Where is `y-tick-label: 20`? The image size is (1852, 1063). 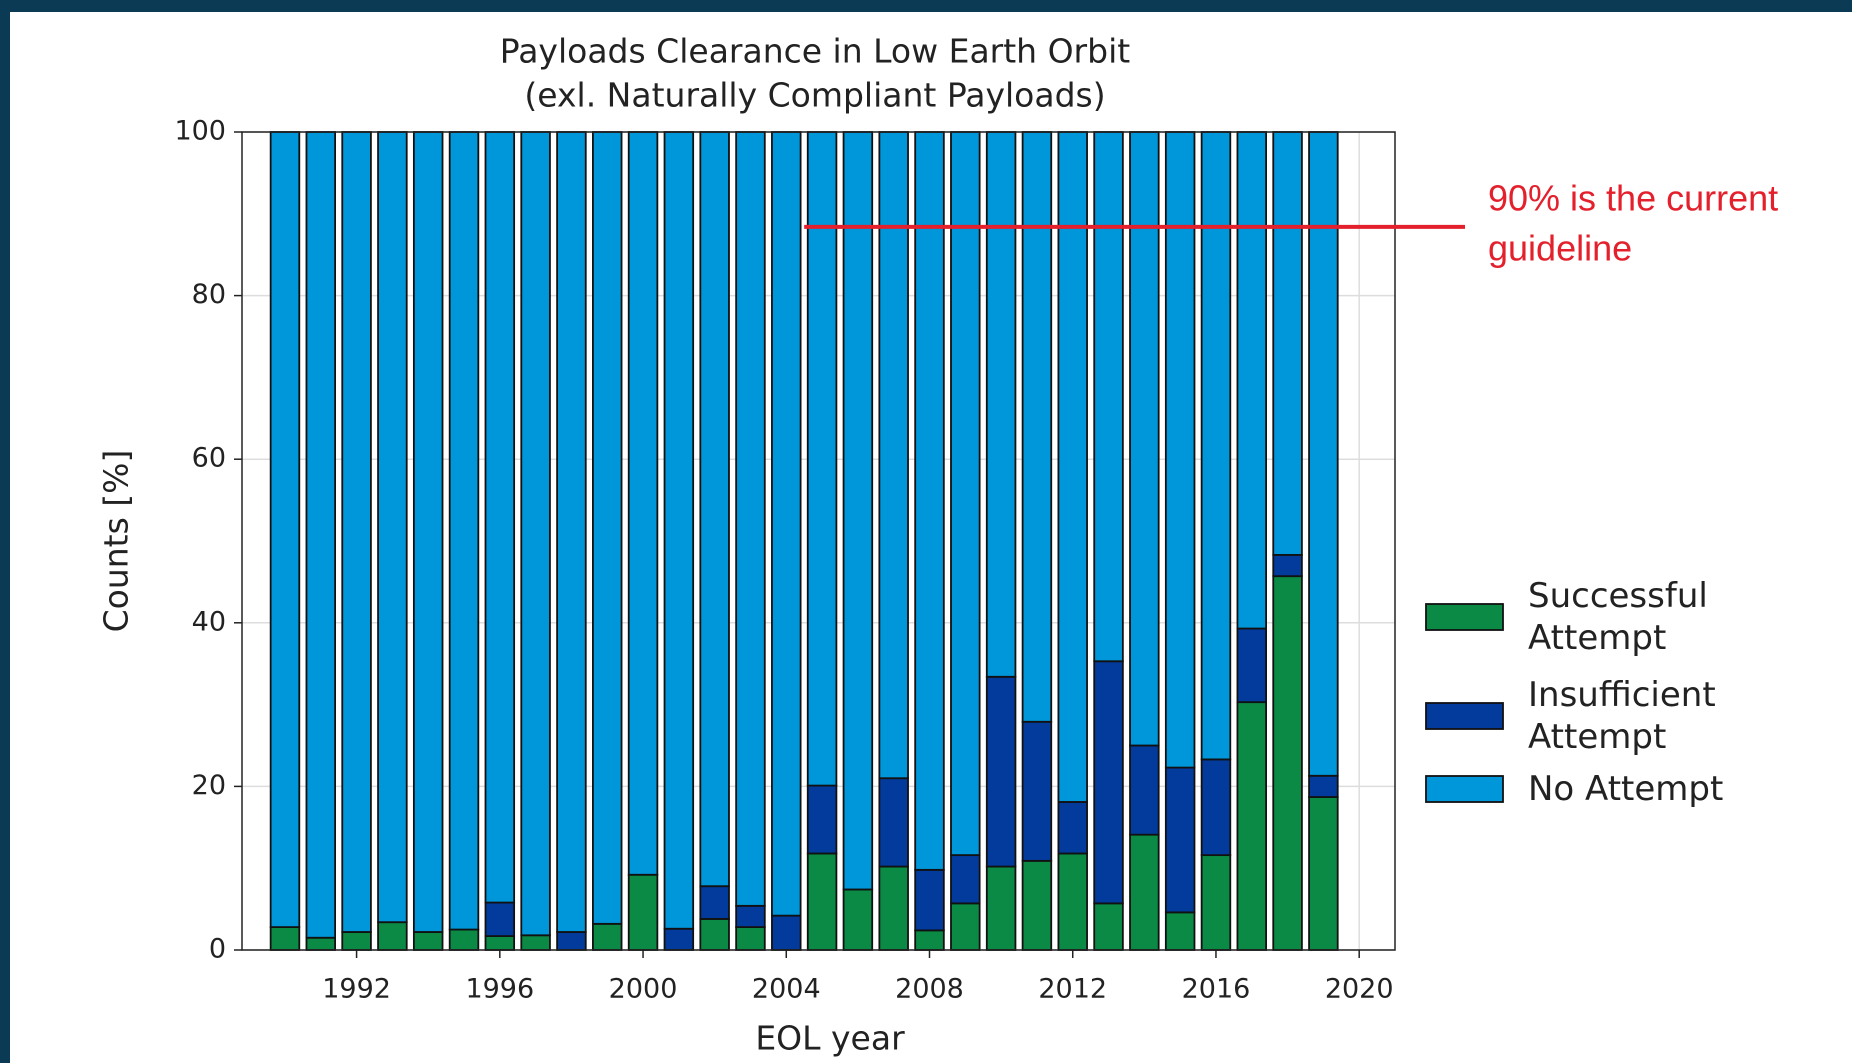 y-tick-label: 20 is located at coordinates (209, 785).